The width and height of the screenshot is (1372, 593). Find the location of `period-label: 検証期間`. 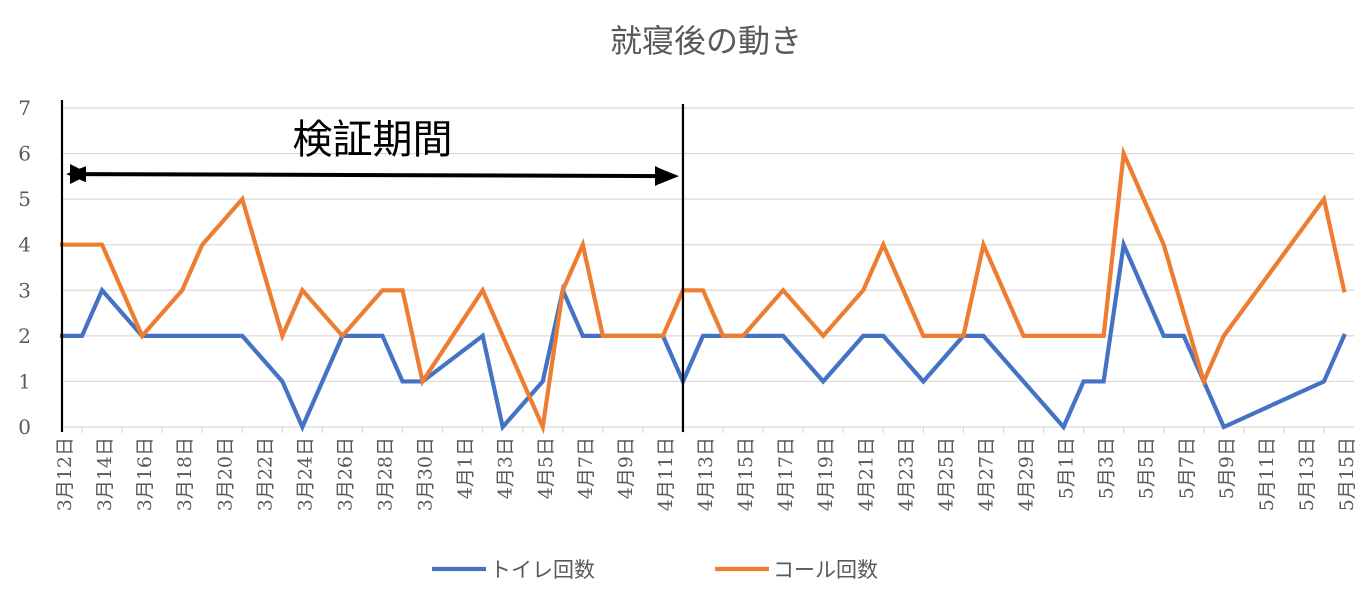

period-label: 検証期間 is located at coordinates (372, 140).